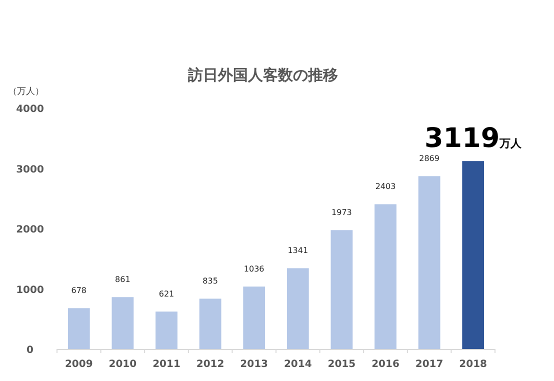 The width and height of the screenshot is (554, 381). I want to click on data-label: 2403, so click(385, 187).